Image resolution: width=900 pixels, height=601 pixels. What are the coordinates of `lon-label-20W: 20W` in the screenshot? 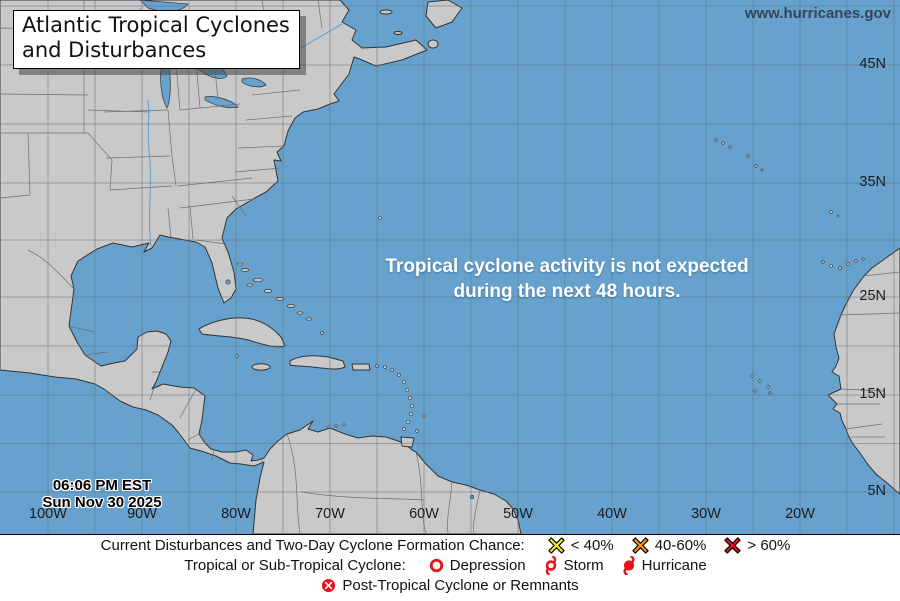 It's located at (800, 514).